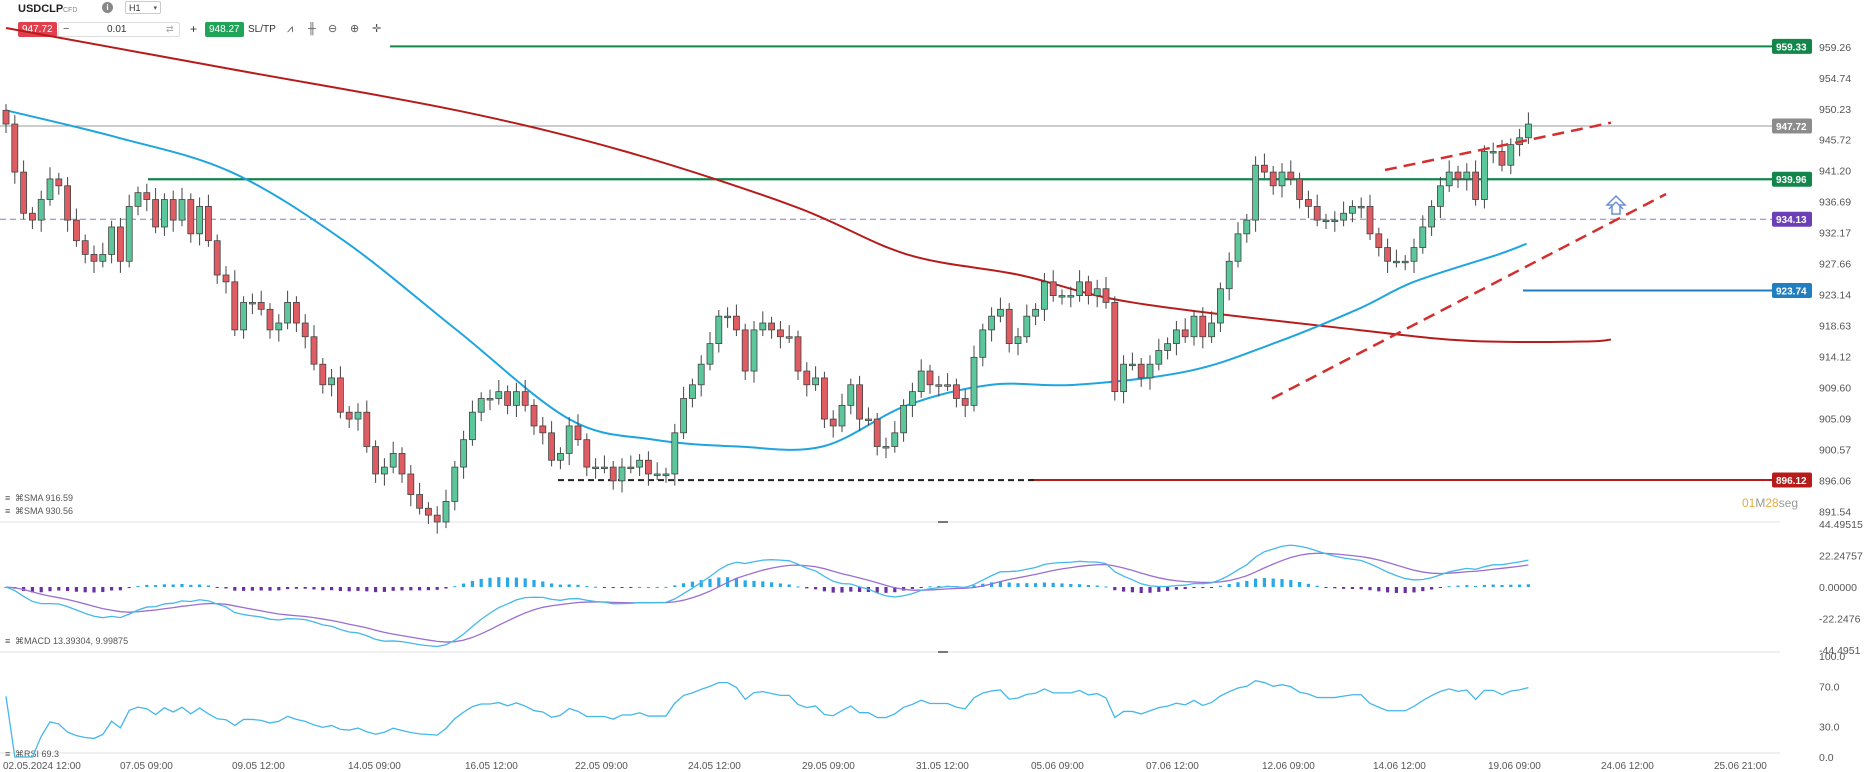  What do you see at coordinates (66, 29) in the screenshot?
I see `minus-icon: −` at bounding box center [66, 29].